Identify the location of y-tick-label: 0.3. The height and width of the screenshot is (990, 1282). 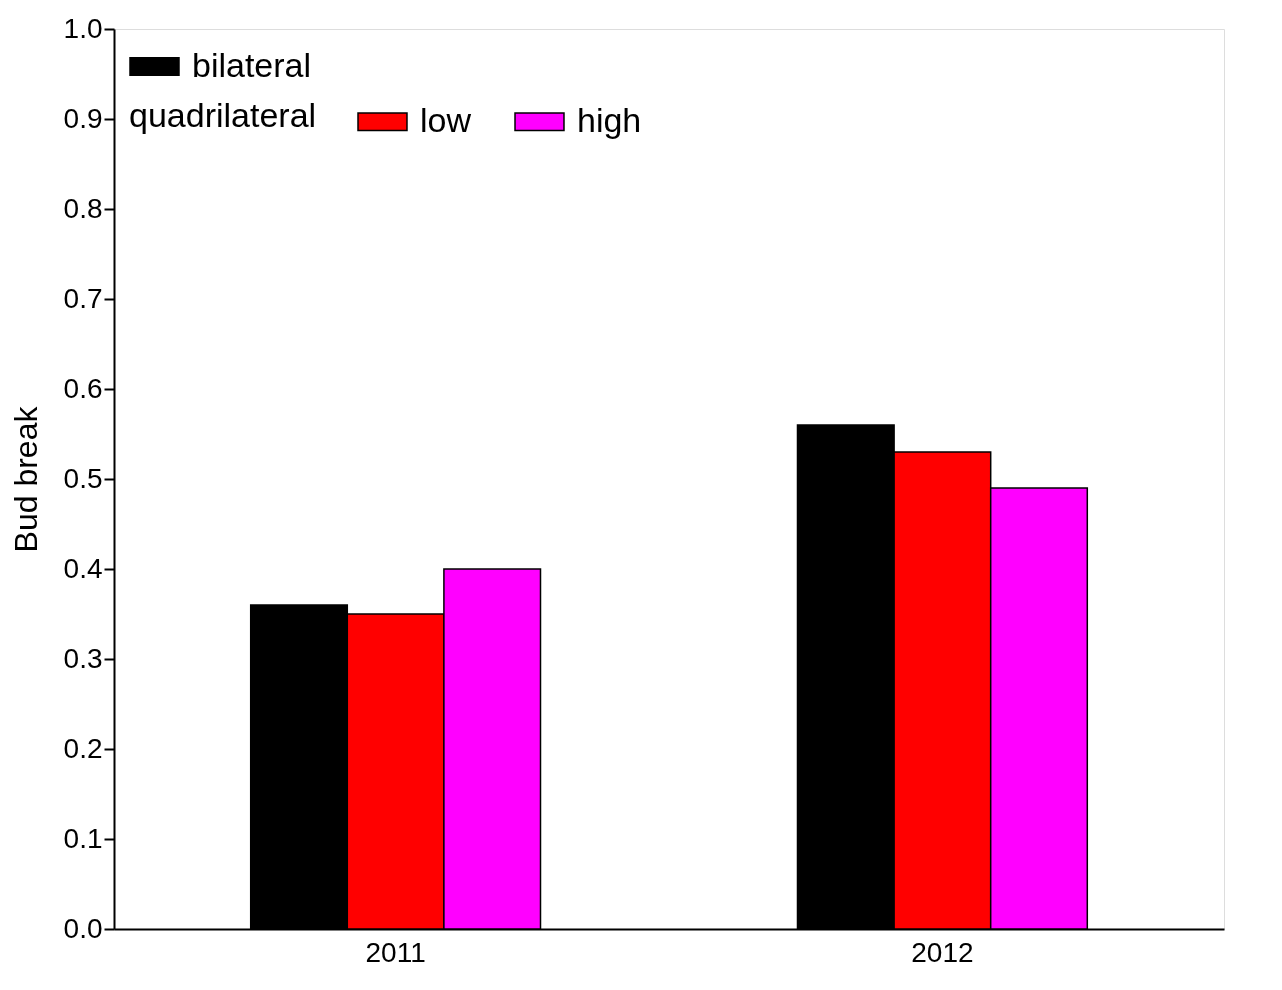
(83, 658).